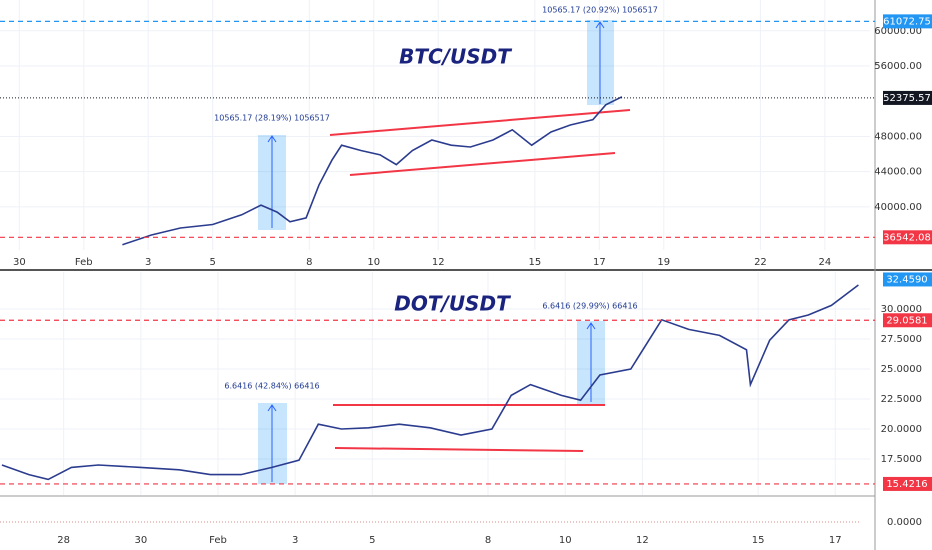 Image resolution: width=932 pixels, height=550 pixels. What do you see at coordinates (760, 262) in the screenshot?
I see `x-tick-label: 22` at bounding box center [760, 262].